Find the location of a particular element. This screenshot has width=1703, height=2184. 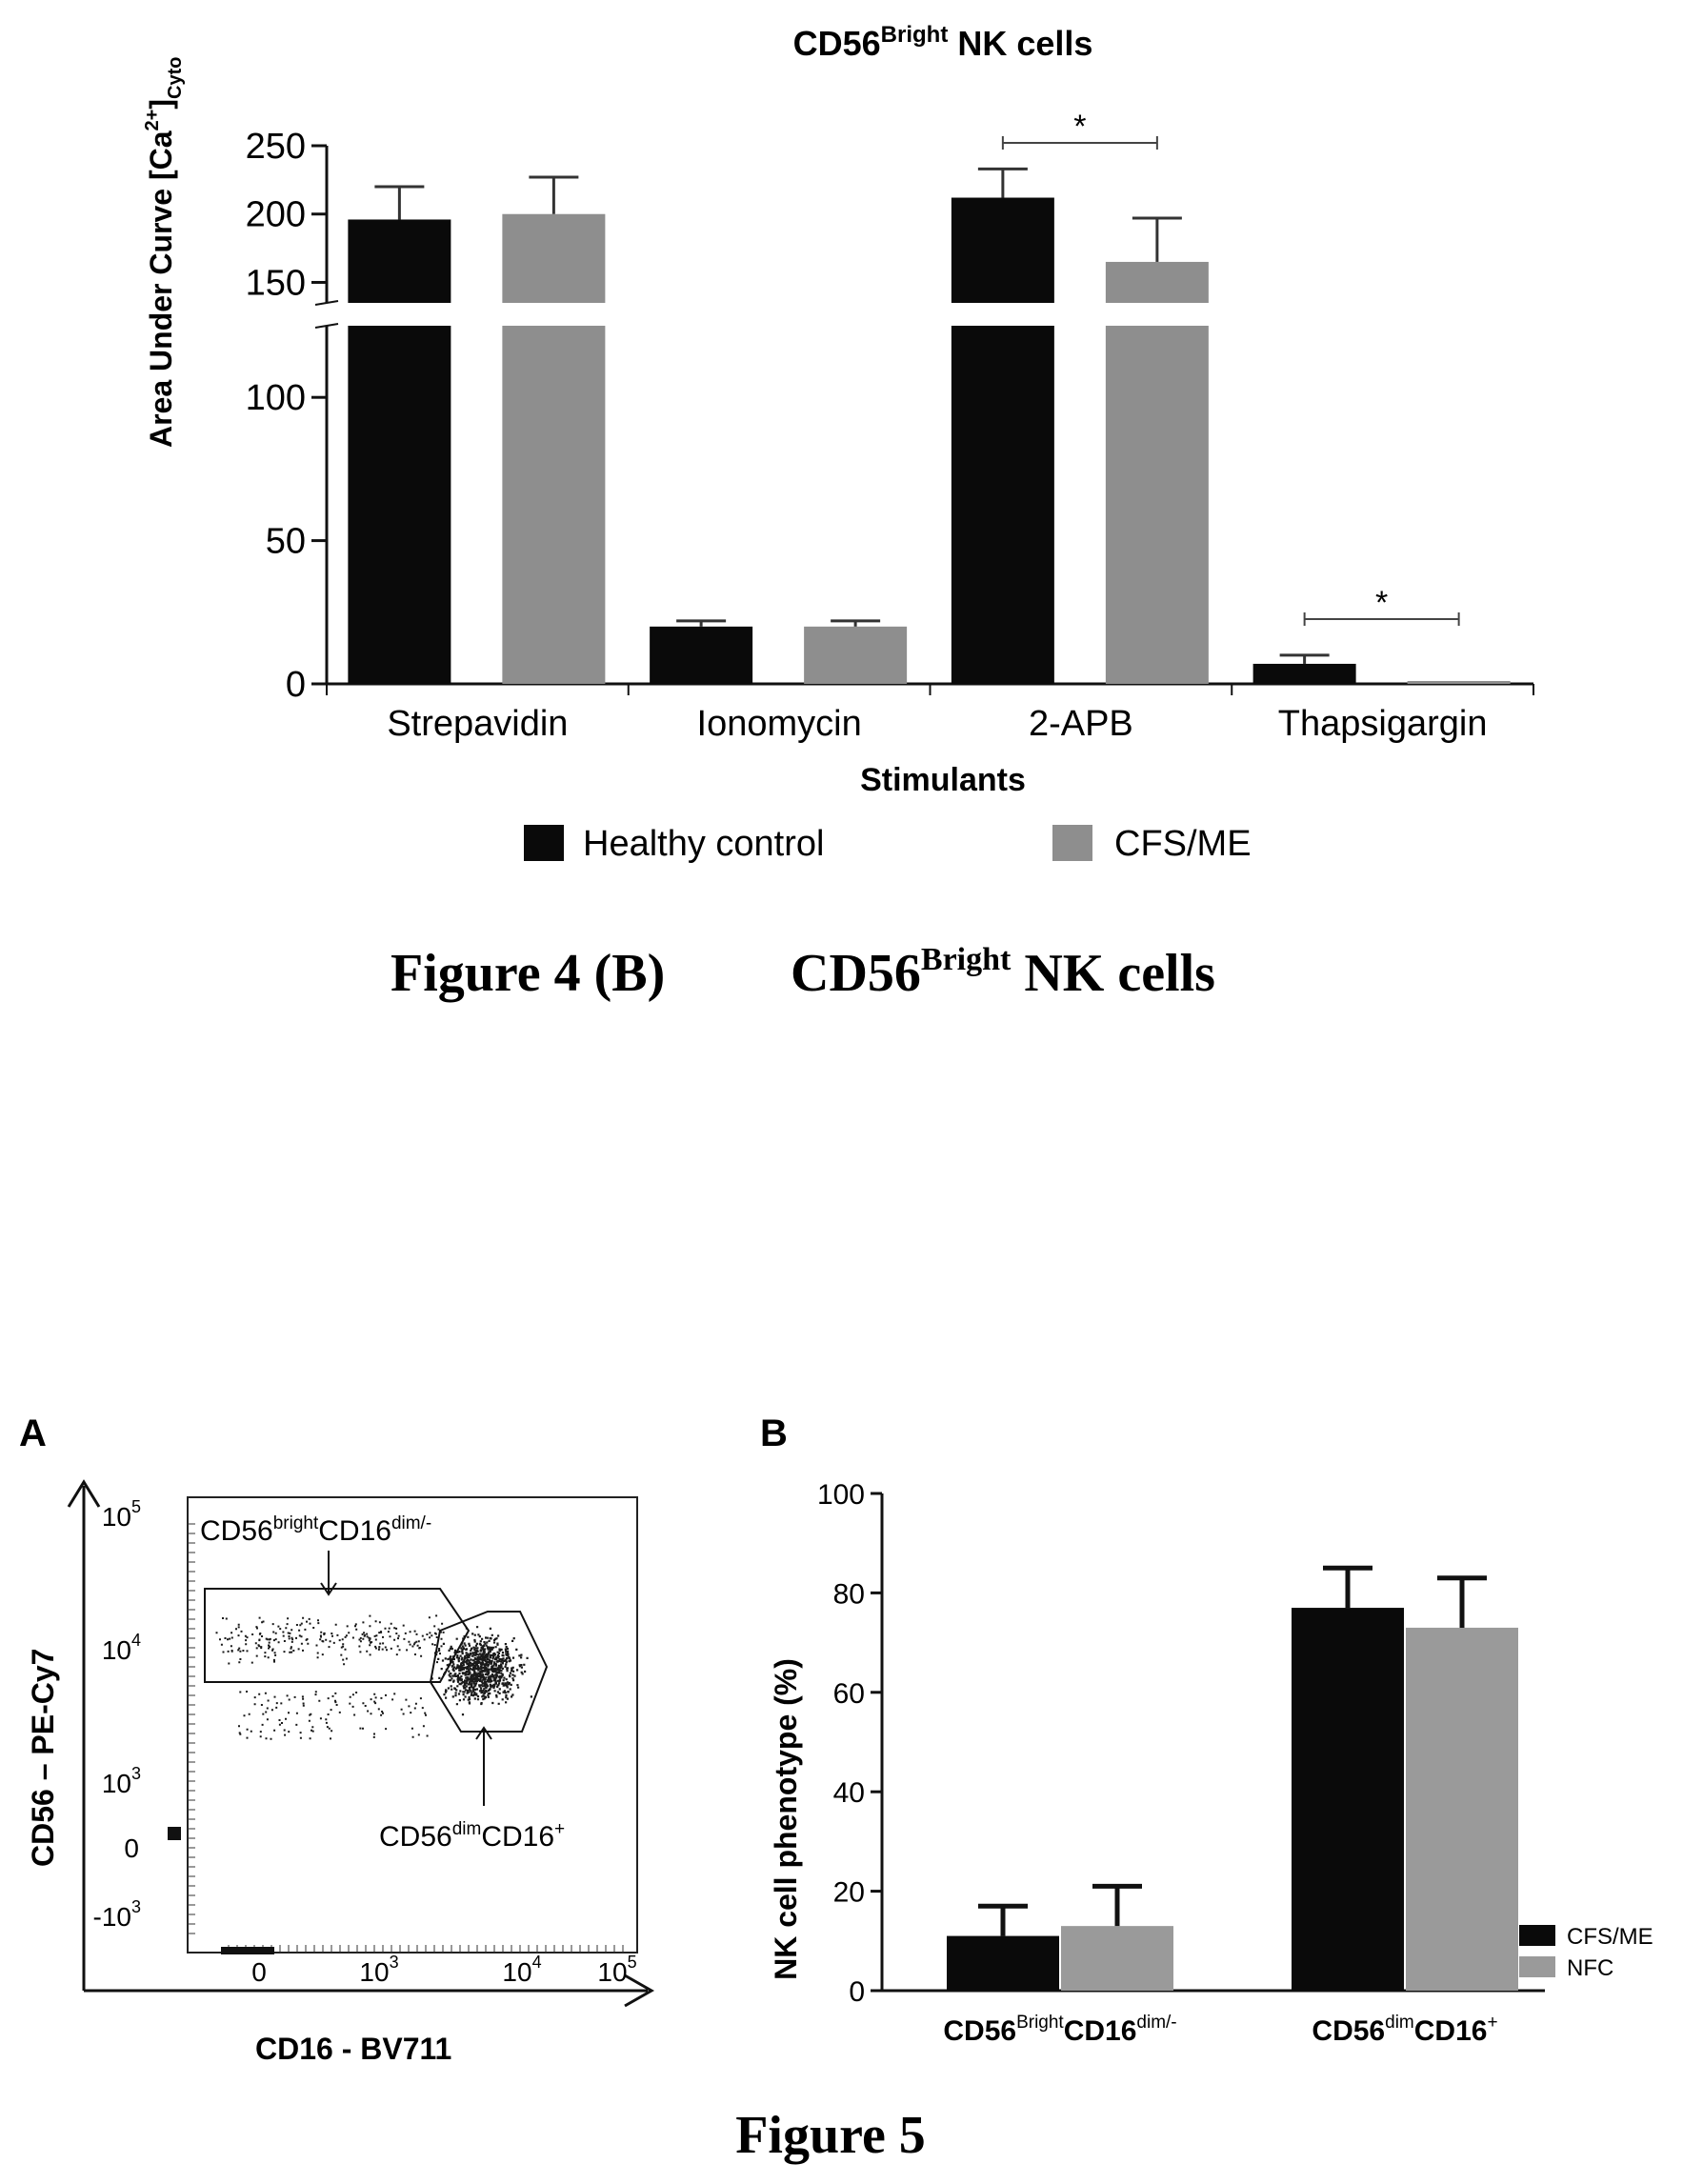

phenotype-y-tick-label: 80 is located at coordinates (849, 1594).